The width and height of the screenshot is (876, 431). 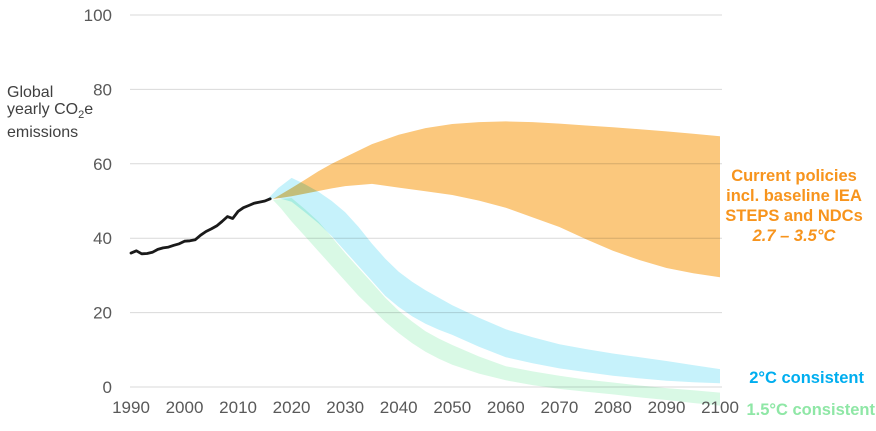 I want to click on y-tick-label: 0, so click(x=107, y=387).